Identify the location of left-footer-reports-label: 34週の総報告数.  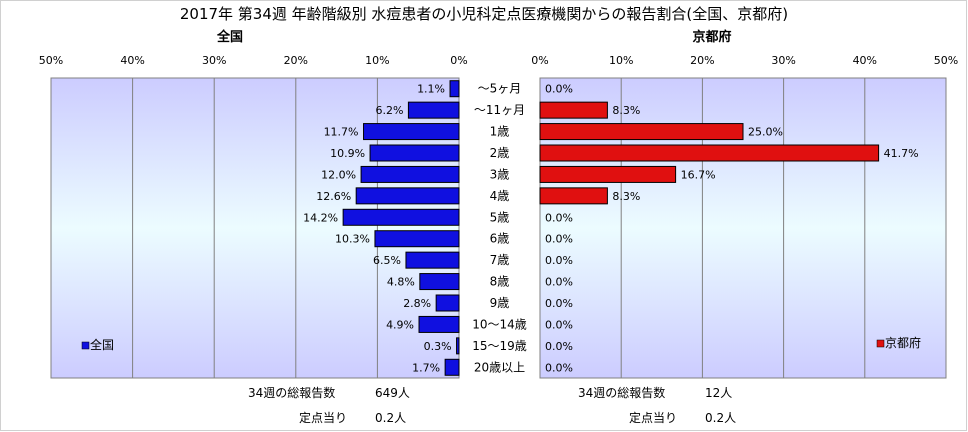
(291, 392).